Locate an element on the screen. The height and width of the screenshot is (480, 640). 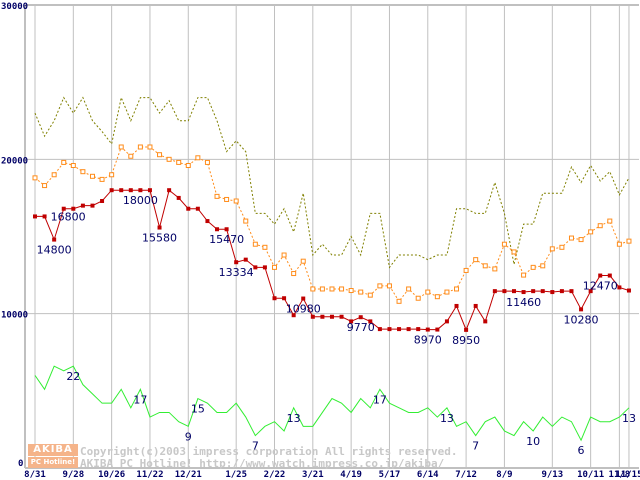
data-label: 10280 is located at coordinates (581, 319).